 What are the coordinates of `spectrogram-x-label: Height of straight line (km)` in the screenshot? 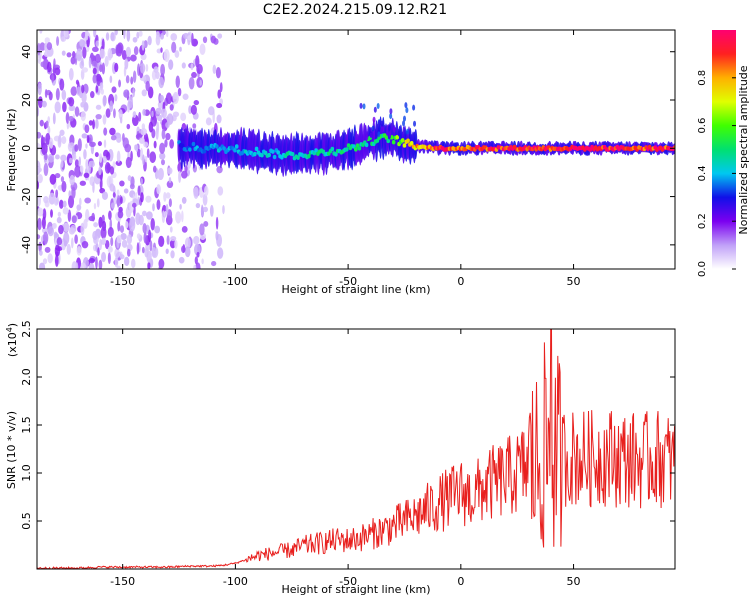 It's located at (355, 289).